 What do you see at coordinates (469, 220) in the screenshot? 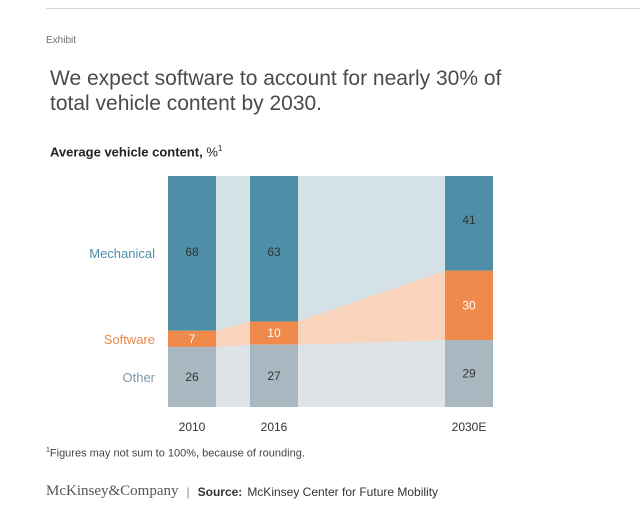
I see `value-mechanical-2030E: 41` at bounding box center [469, 220].